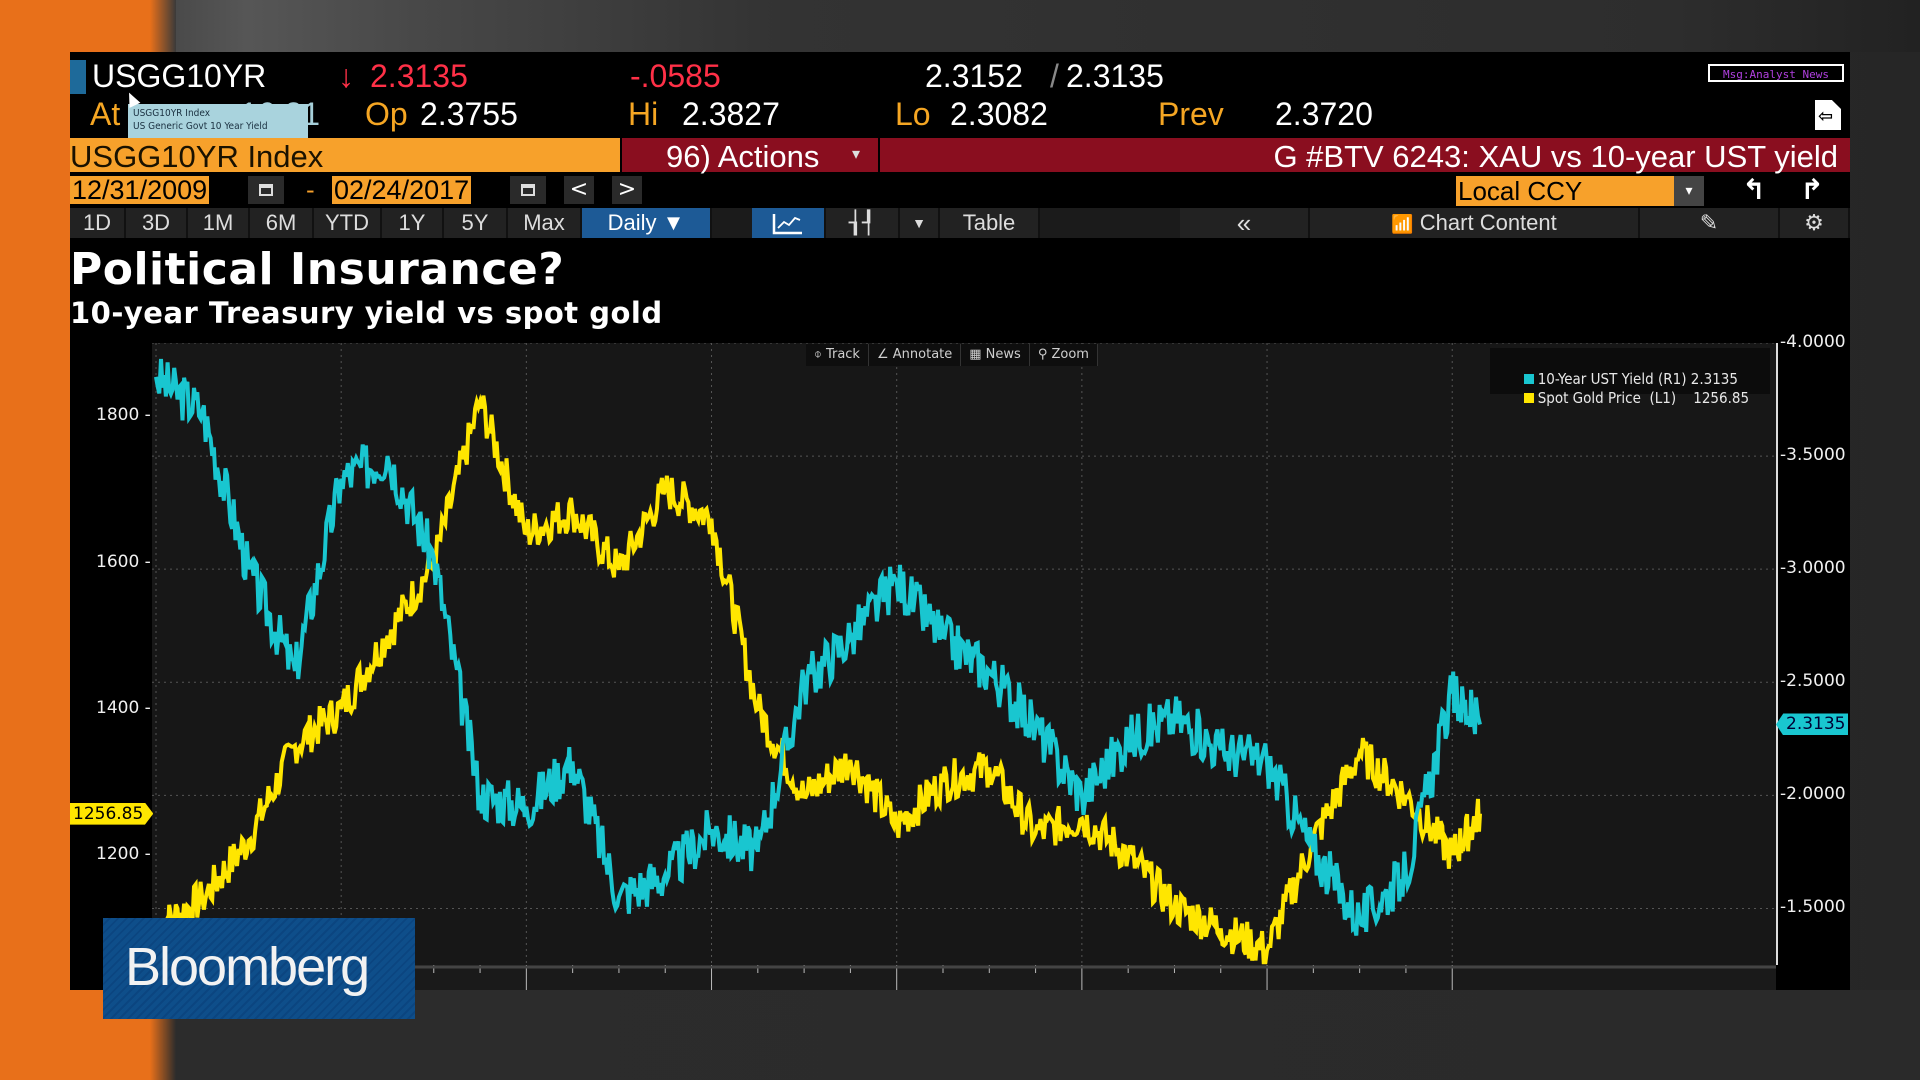 The image size is (1920, 1080). I want to click on right-axis-tick-label: -4.0000, so click(1813, 342).